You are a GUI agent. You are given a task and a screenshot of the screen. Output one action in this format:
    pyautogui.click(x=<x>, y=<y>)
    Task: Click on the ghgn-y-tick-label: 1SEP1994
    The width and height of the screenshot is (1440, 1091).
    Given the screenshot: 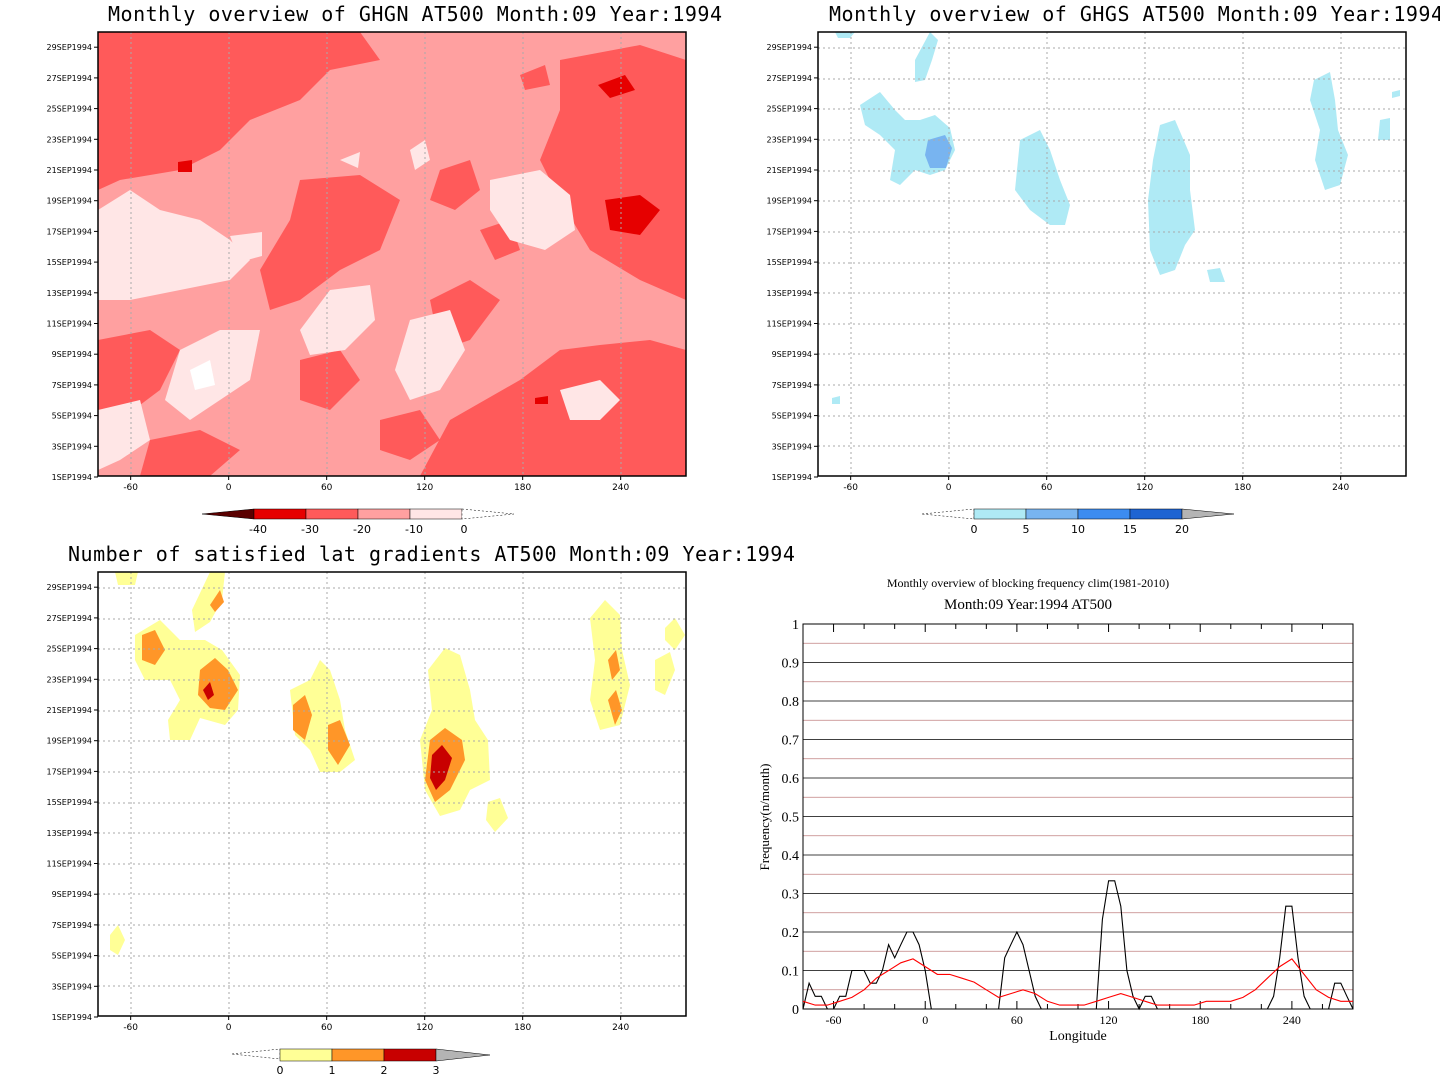 What is the action you would take?
    pyautogui.click(x=72, y=477)
    